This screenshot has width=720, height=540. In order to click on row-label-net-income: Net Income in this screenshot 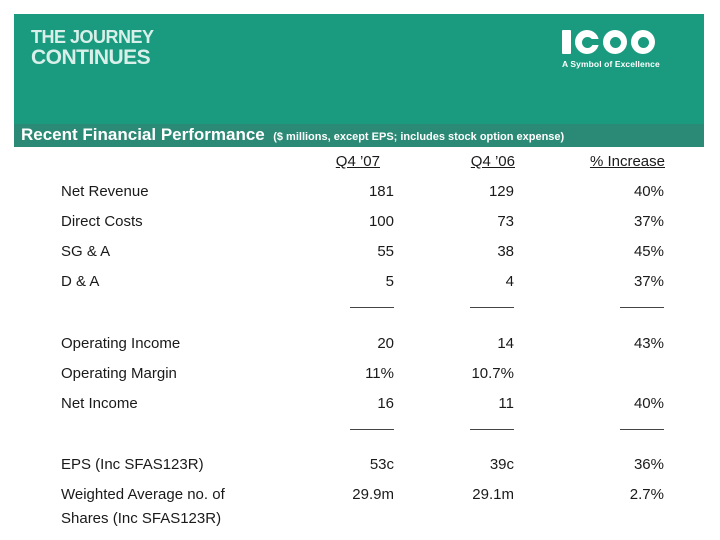, I will do `click(99, 403)`.